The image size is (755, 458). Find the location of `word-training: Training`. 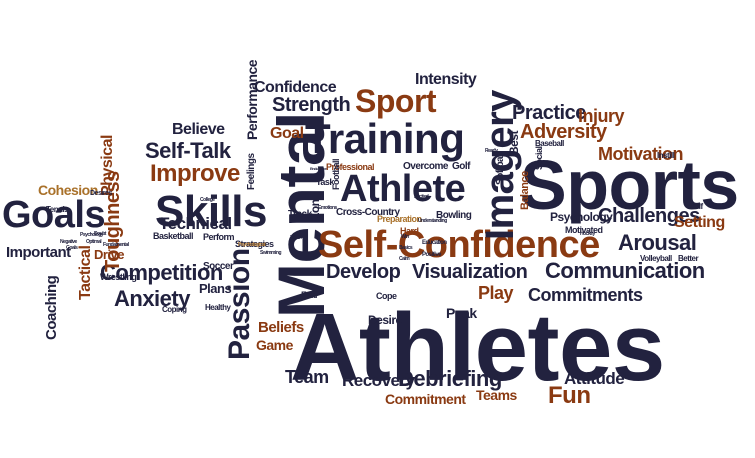

word-training: Training is located at coordinates (385, 138).